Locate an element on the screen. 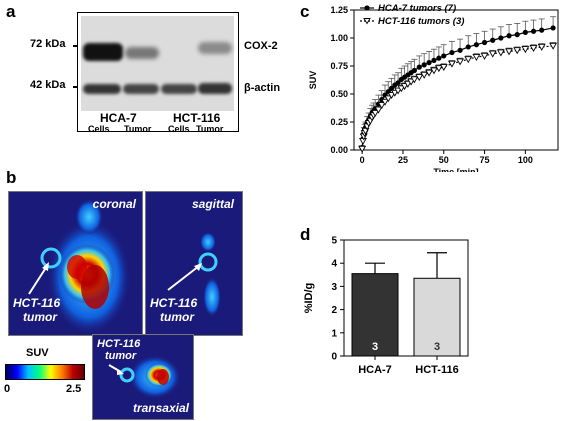 The image size is (567, 421). y-tick-label: 0 is located at coordinates (334, 357).